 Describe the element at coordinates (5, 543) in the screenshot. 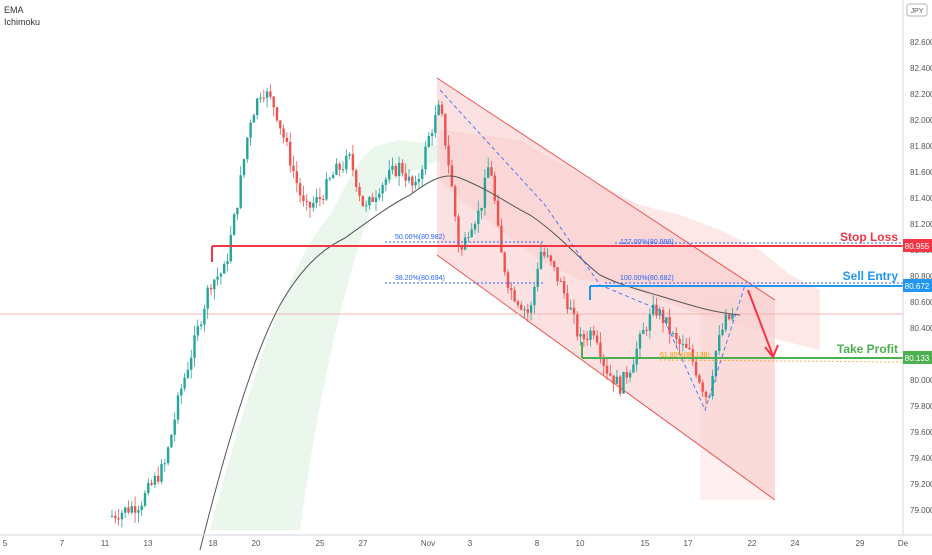

I see `x-tick-label: 5` at that location.